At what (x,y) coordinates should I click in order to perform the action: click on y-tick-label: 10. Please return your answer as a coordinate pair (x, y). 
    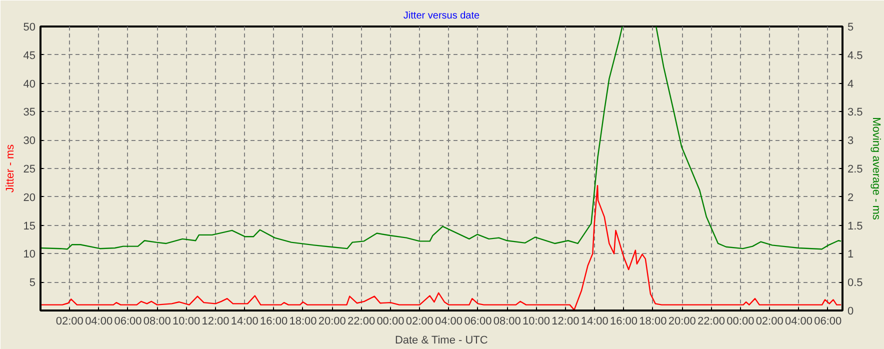
    Looking at the image, I should click on (29, 254).